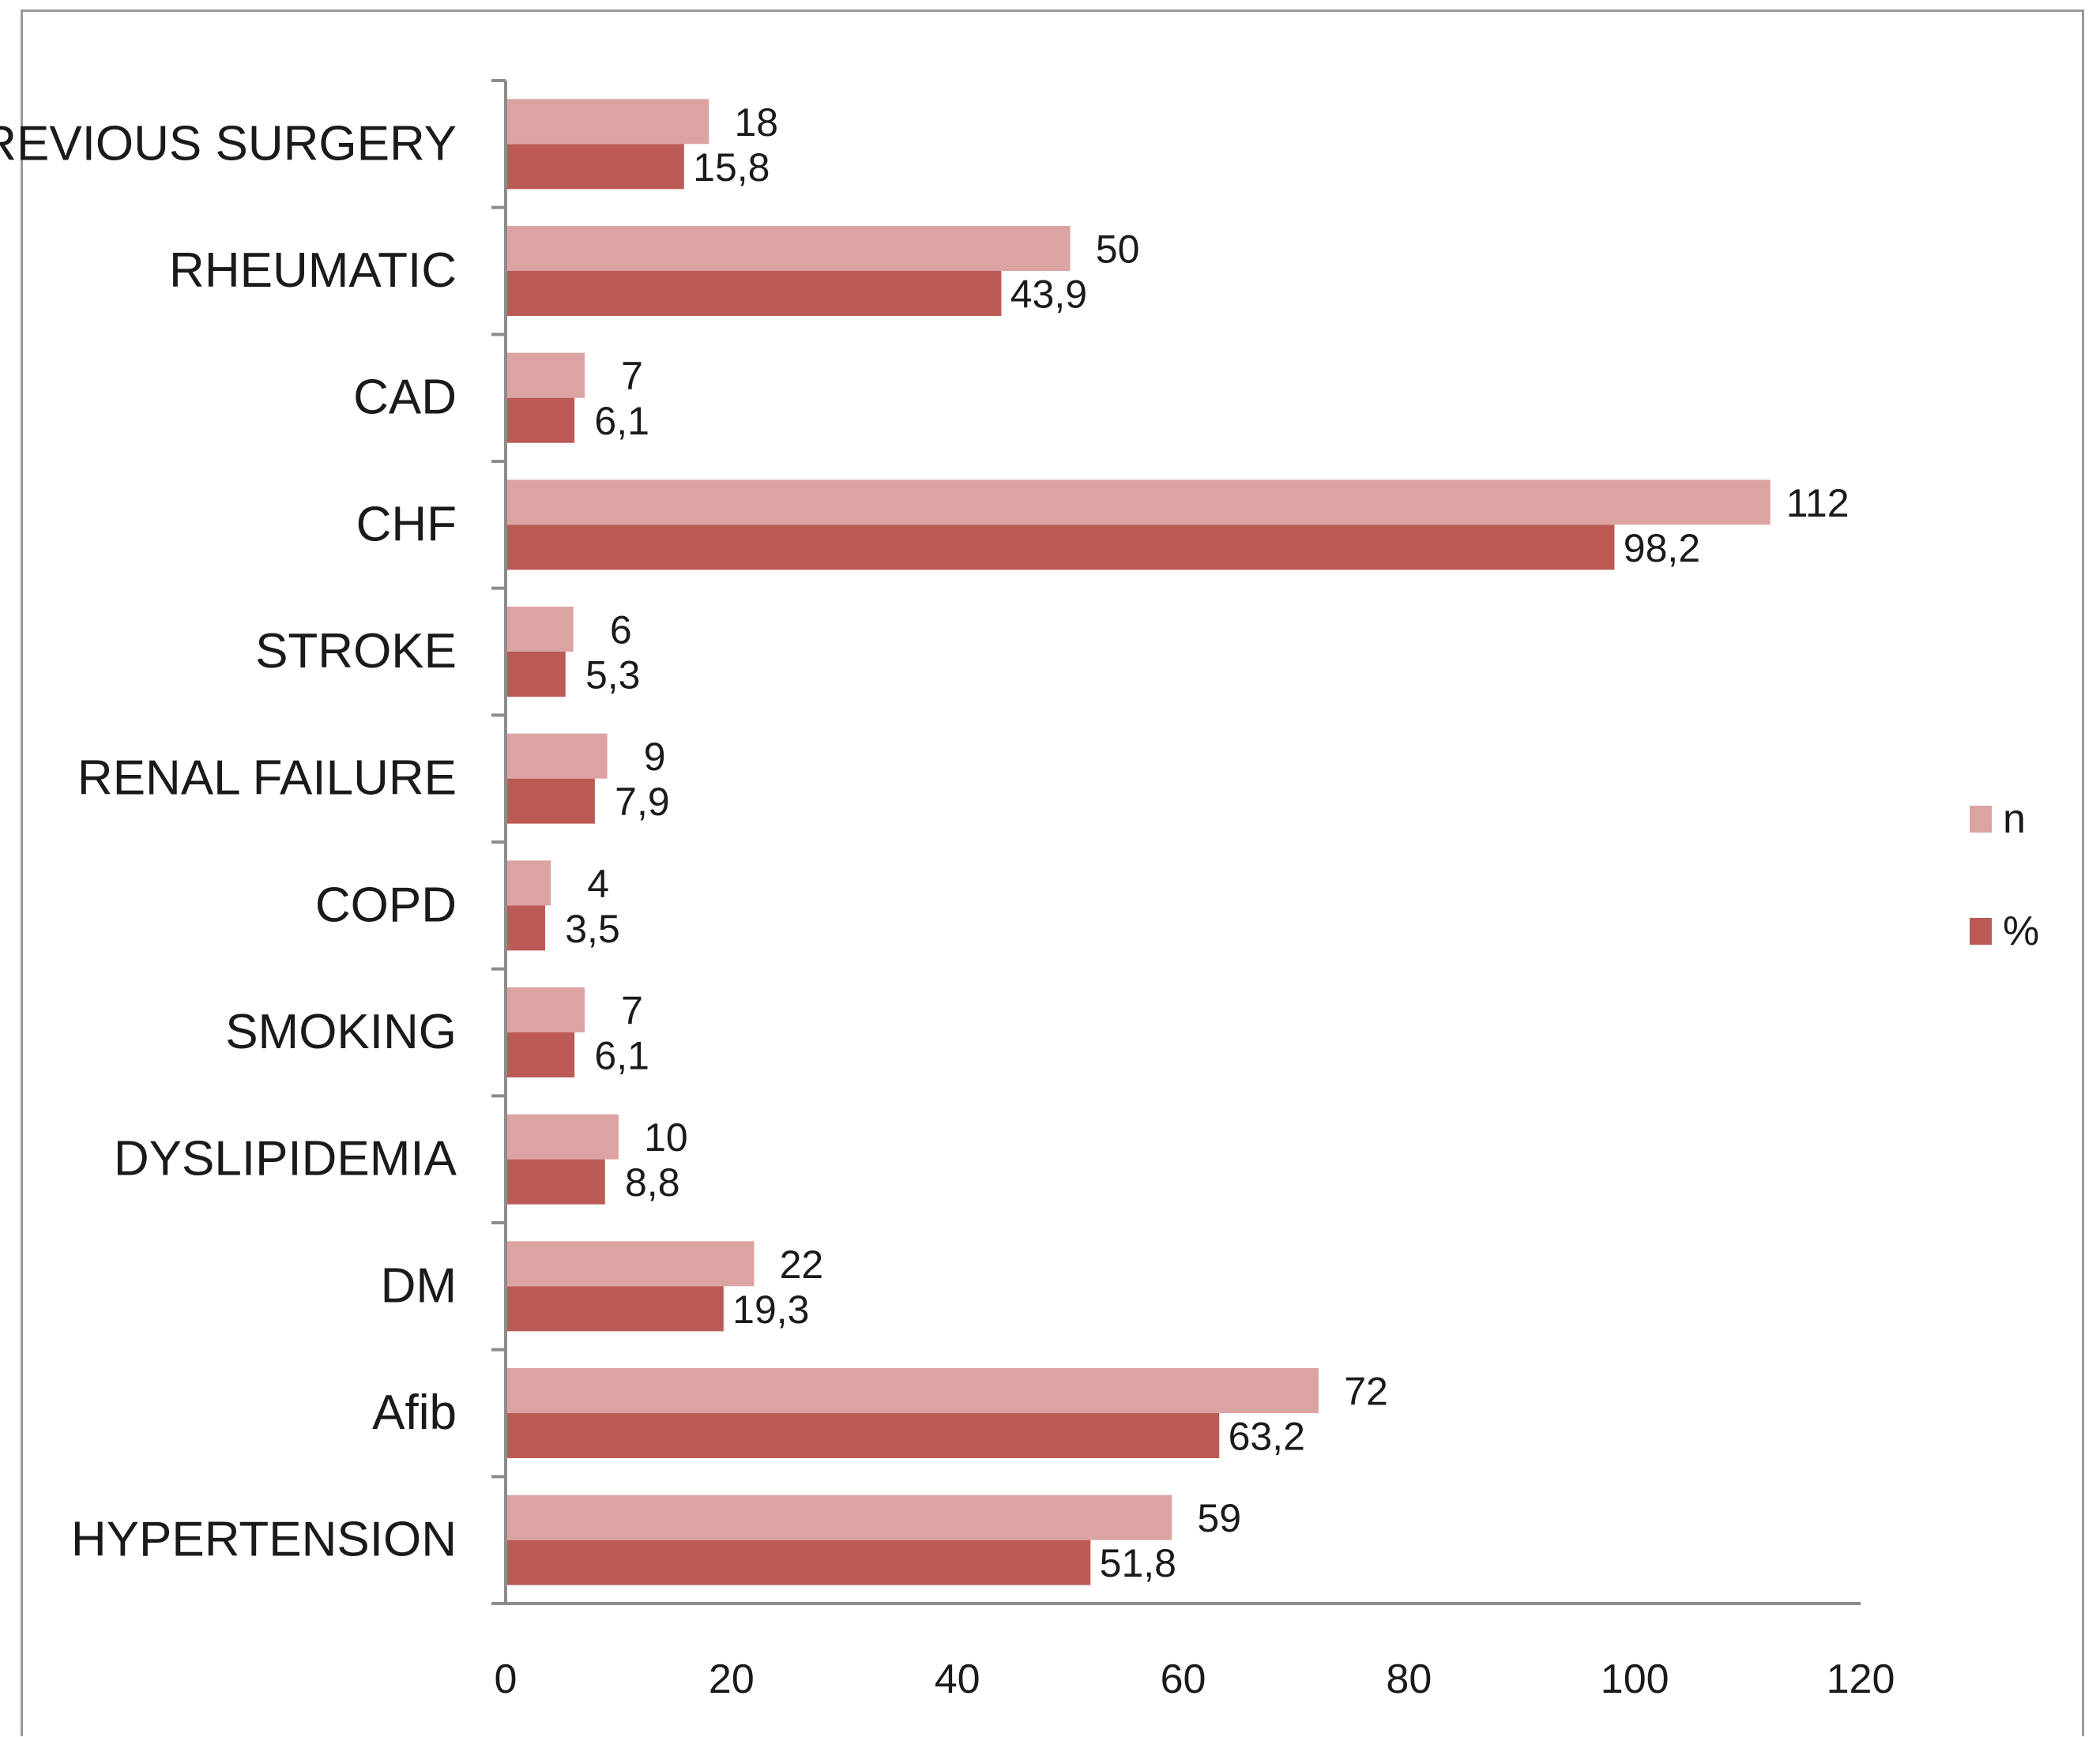 The image size is (2100, 1737). Describe the element at coordinates (731, 167) in the screenshot. I see `data-label-percent: 15,8` at that location.